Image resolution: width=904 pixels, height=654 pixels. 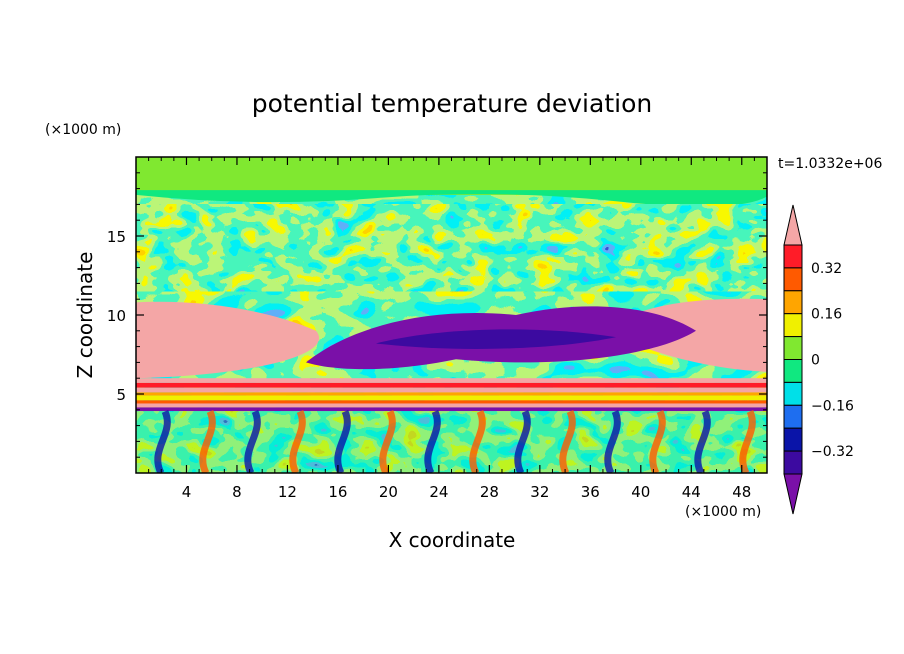 I want to click on chart-title: potential temperature deviation, so click(x=452, y=103).